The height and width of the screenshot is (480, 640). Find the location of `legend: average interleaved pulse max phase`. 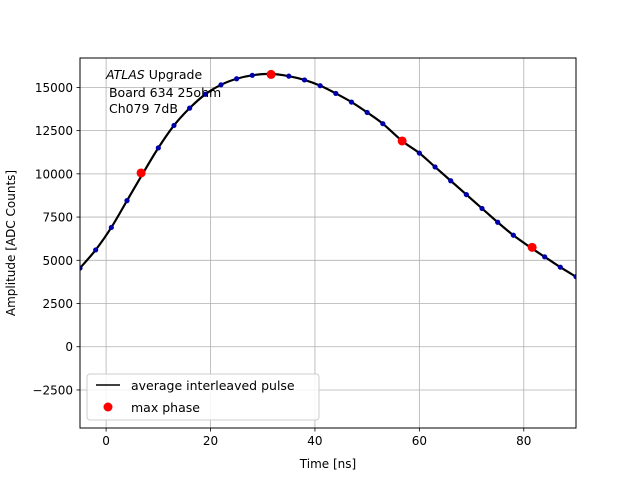

legend: average interleaved pulse max phase is located at coordinates (203, 397).